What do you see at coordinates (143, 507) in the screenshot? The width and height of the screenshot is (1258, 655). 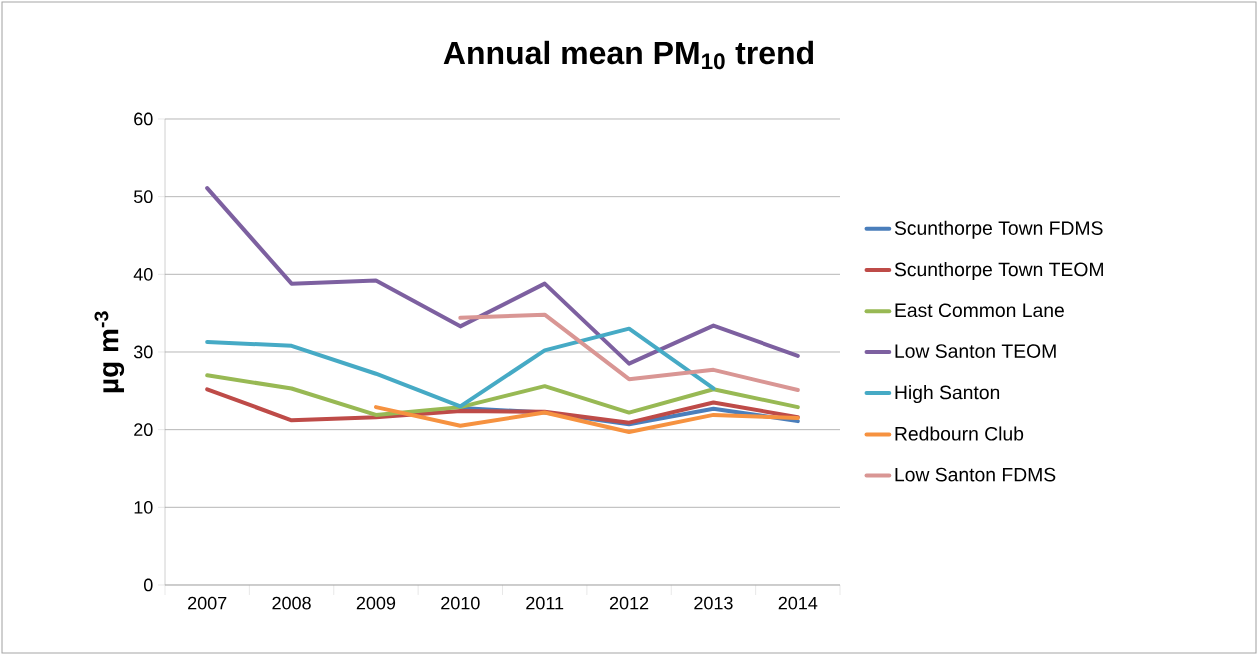 I see `y-tick-label: 10` at bounding box center [143, 507].